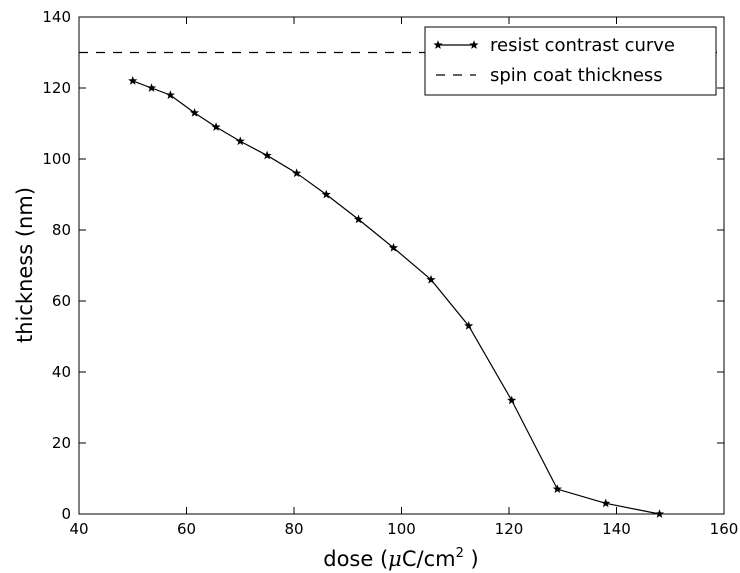  Describe the element at coordinates (460, 553) in the screenshot. I see `x-axis-label-sup: 2` at that location.